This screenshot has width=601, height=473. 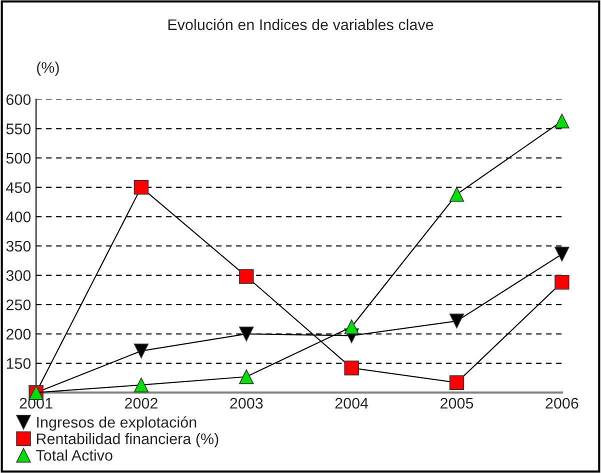 What do you see at coordinates (74, 455) in the screenshot?
I see `legend-label: Total Activo` at bounding box center [74, 455].